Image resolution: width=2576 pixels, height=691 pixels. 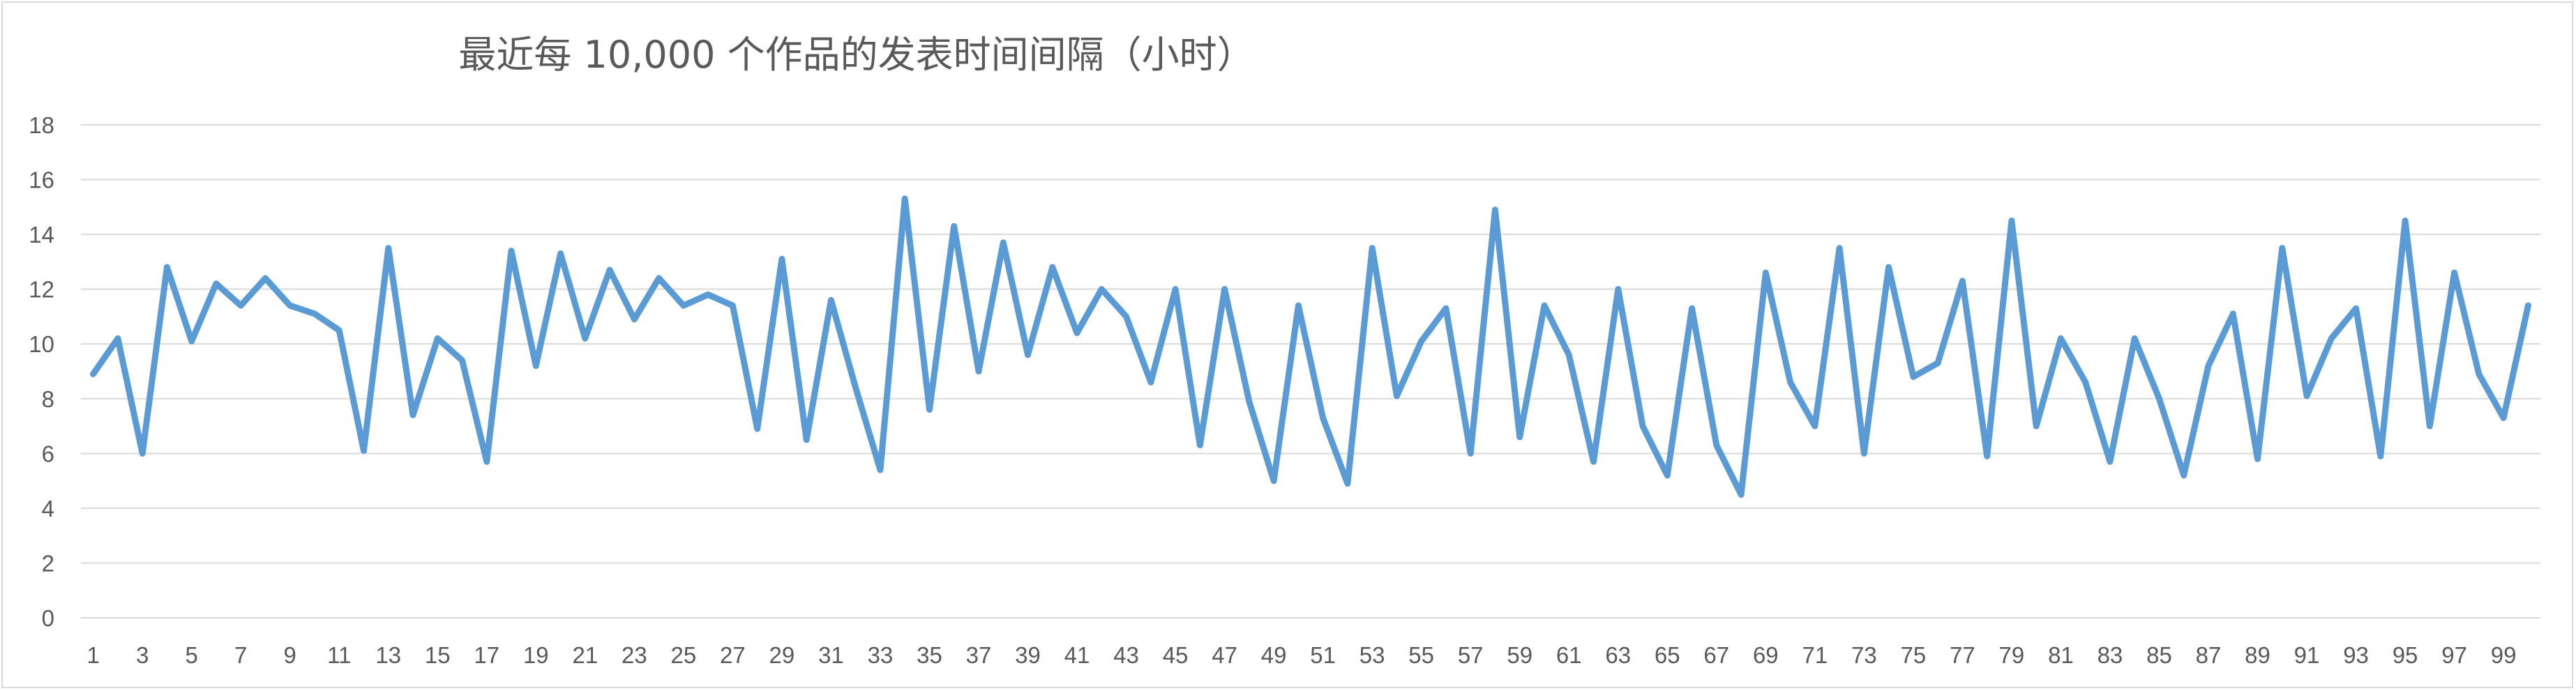 I want to click on y-tick-label: 0, so click(x=48, y=618).